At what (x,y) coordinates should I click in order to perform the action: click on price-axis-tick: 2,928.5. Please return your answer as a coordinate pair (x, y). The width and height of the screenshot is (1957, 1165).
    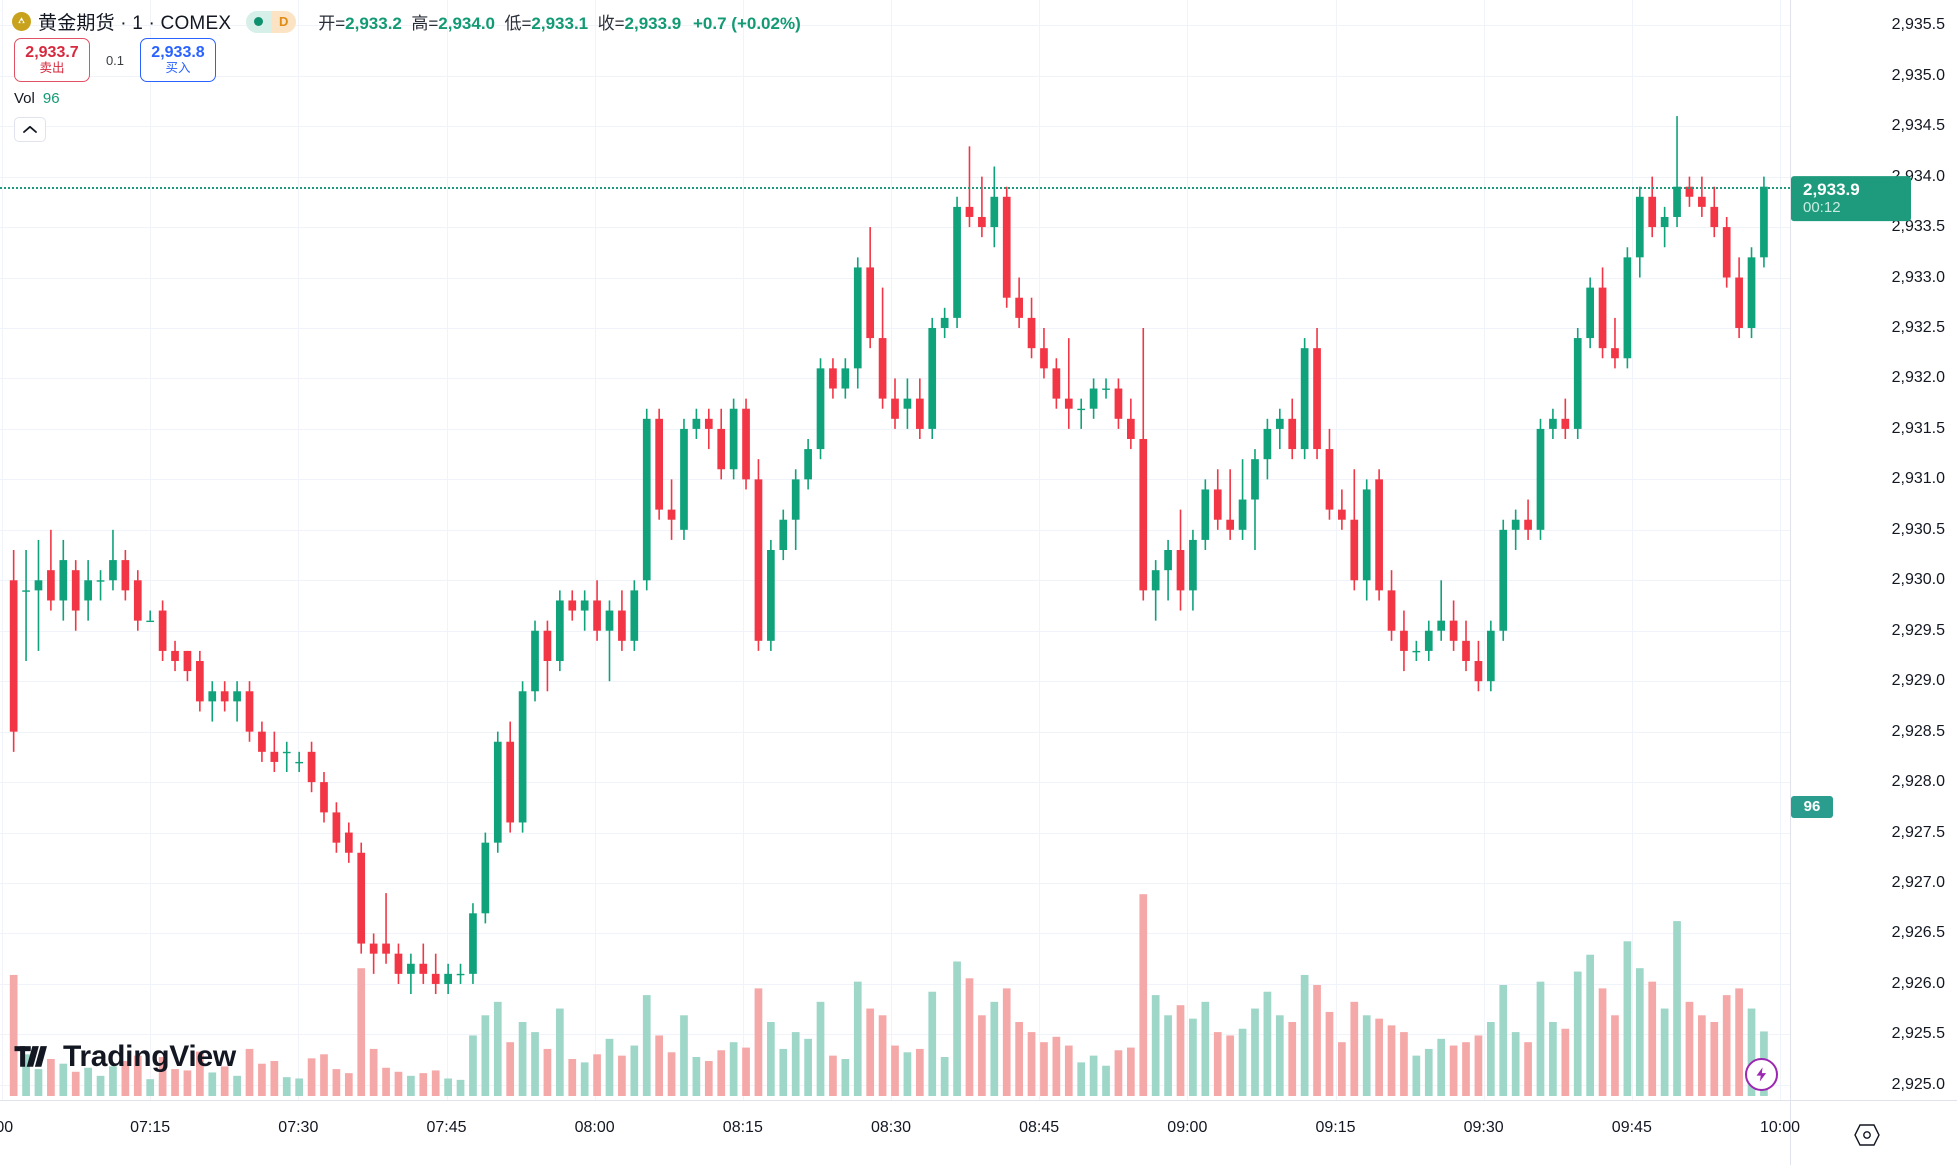
    Looking at the image, I should click on (1918, 731).